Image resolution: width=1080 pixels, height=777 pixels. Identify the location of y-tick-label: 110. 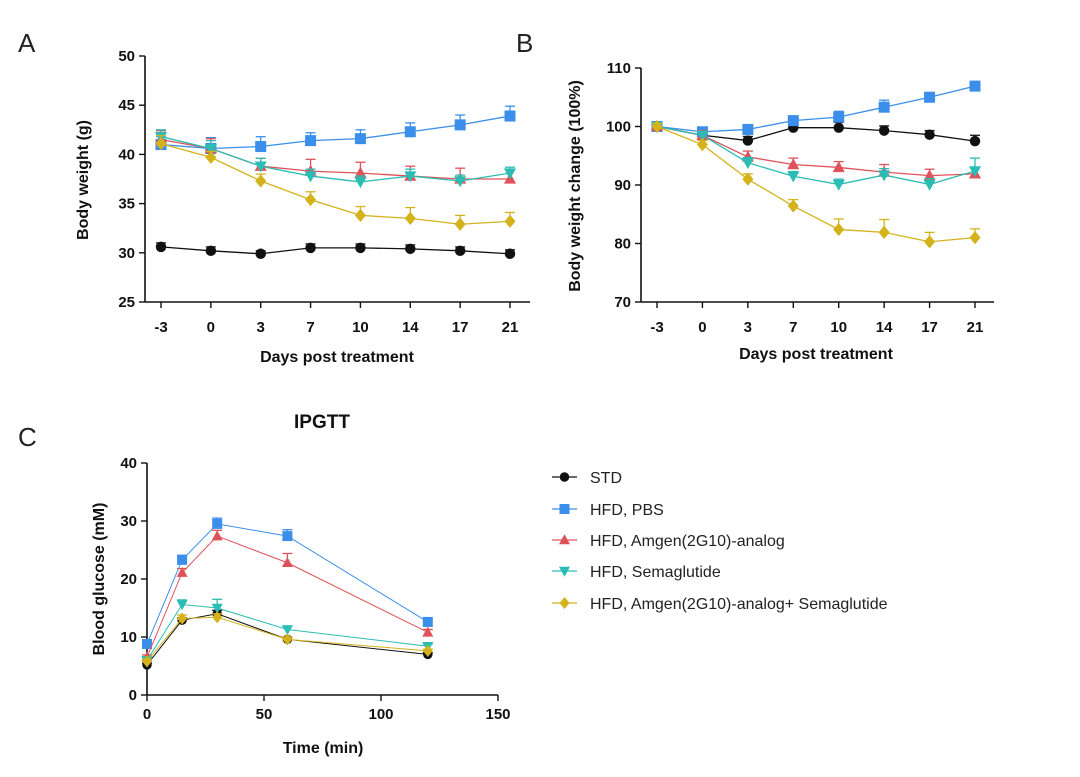
(619, 68).